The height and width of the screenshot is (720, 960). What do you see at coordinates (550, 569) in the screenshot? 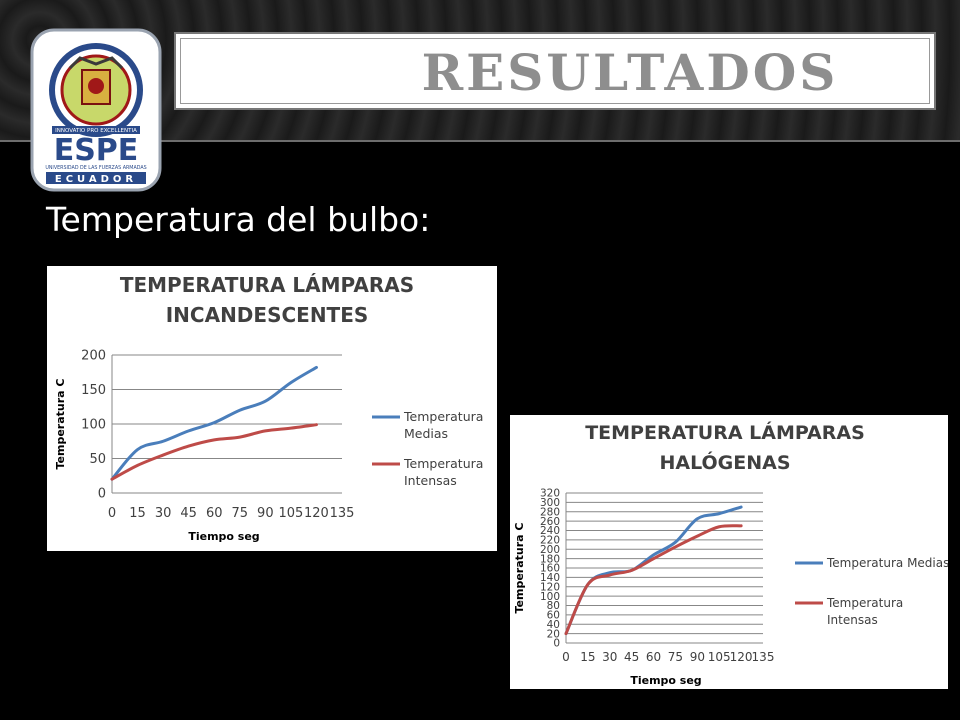
I see `y-tick-label: 160` at bounding box center [550, 569].